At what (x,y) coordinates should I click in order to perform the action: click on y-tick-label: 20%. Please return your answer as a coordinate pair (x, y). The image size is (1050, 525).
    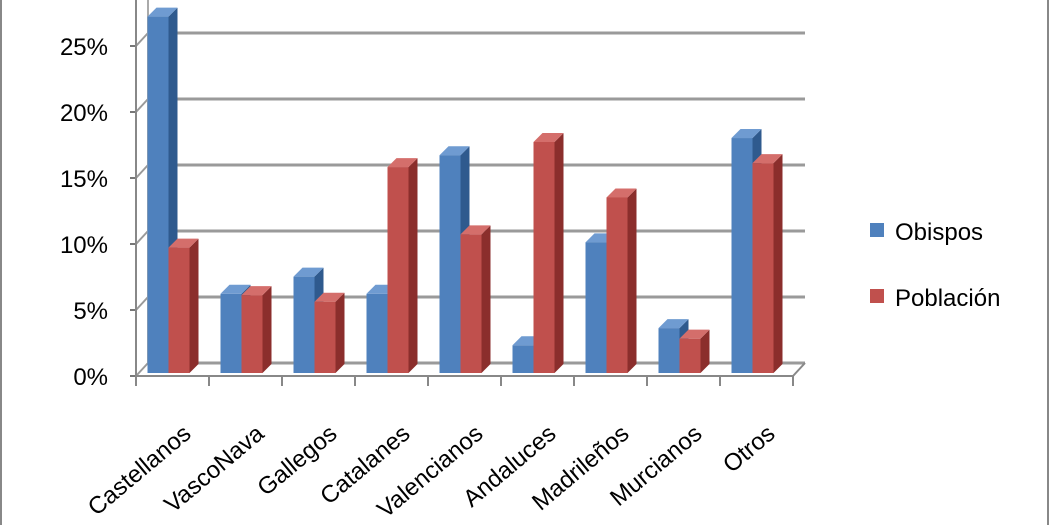
    Looking at the image, I should click on (84, 113).